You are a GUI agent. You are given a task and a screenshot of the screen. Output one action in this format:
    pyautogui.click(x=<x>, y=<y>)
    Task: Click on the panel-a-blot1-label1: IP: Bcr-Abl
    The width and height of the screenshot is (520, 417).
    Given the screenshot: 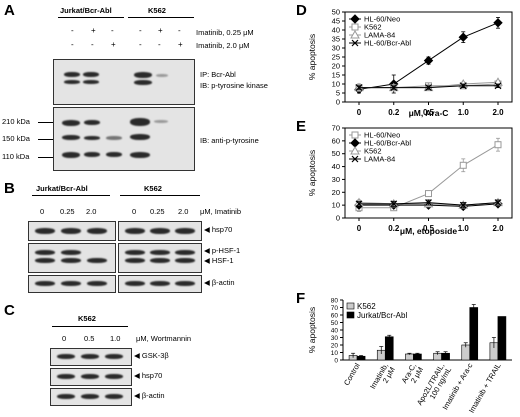 What is the action you would take?
    pyautogui.click(x=218, y=74)
    